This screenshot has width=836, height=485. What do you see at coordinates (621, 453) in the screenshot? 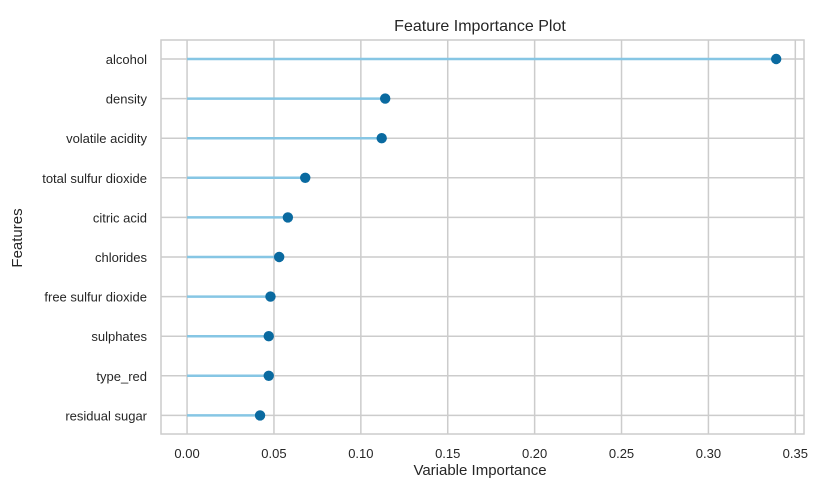
I see `x-tick-label: 0.25` at bounding box center [621, 453].